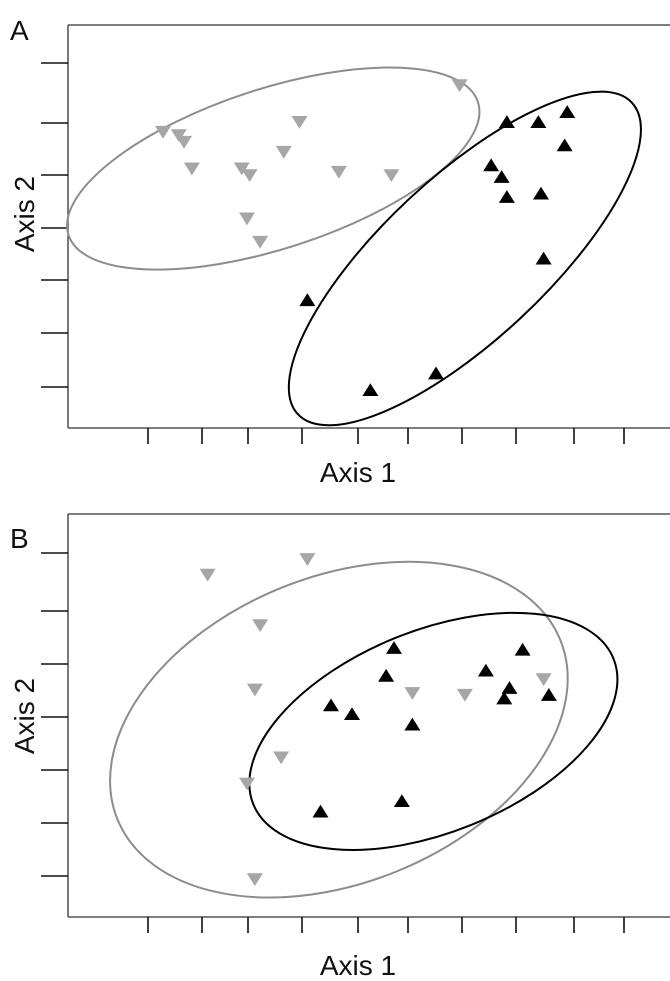  What do you see at coordinates (24, 716) in the screenshot?
I see `y-axis-label-b: Axis 2` at bounding box center [24, 716].